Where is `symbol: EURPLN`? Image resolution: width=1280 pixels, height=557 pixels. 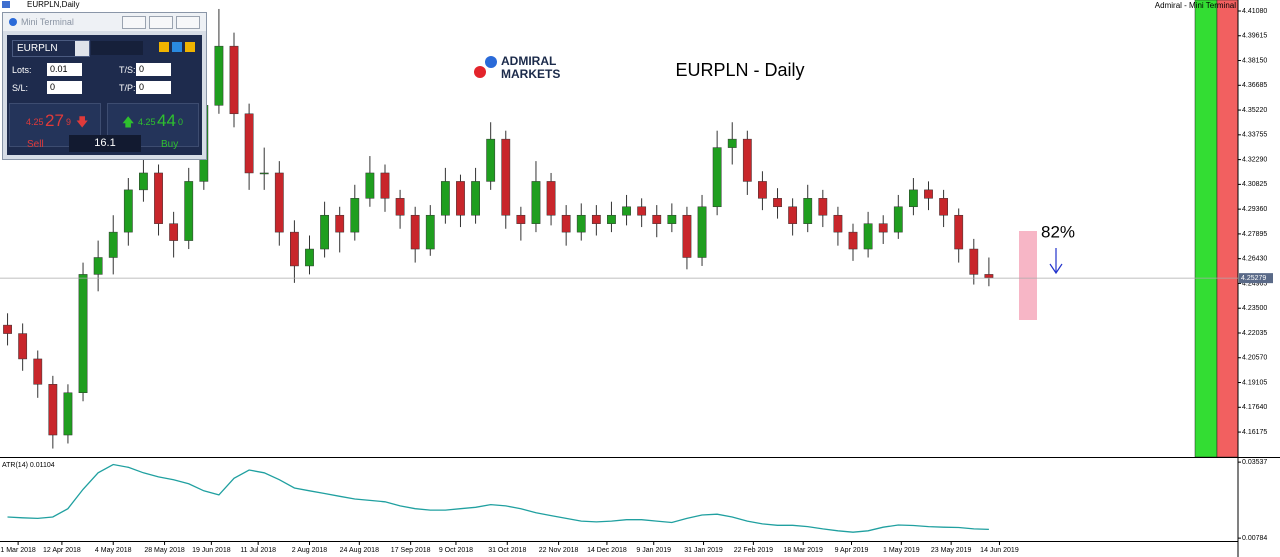 symbol: EURPLN is located at coordinates (37, 48).